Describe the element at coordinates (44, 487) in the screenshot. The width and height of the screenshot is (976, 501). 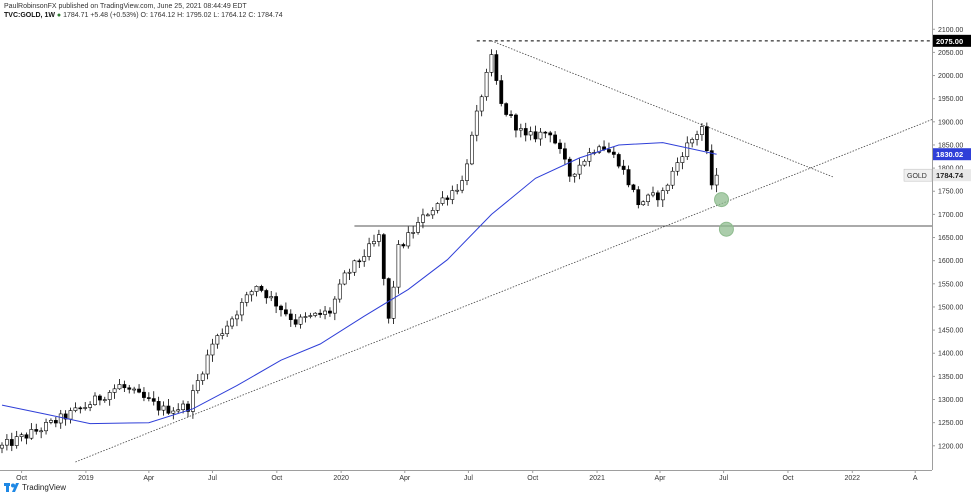
I see `tradingview-logo-text: TradingView` at that location.